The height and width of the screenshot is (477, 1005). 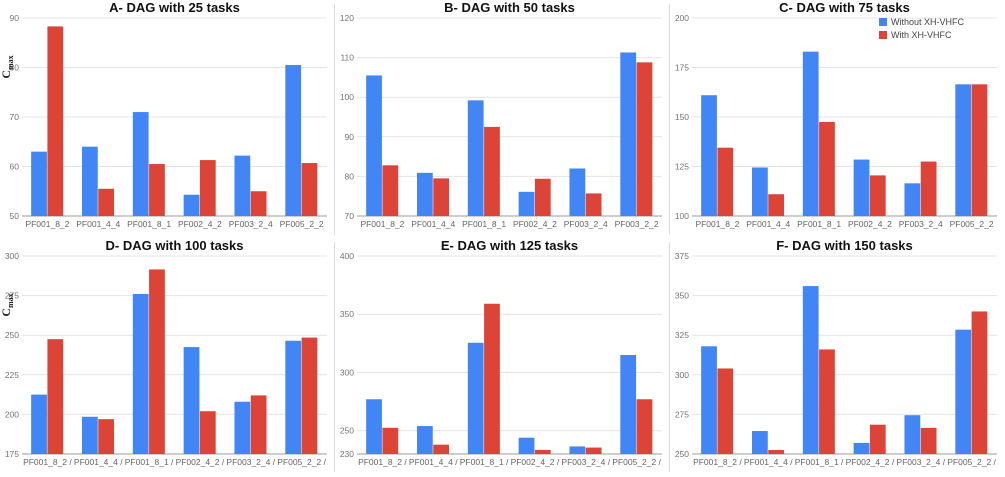 I want to click on y-tick-label: 50, so click(x=15, y=216).